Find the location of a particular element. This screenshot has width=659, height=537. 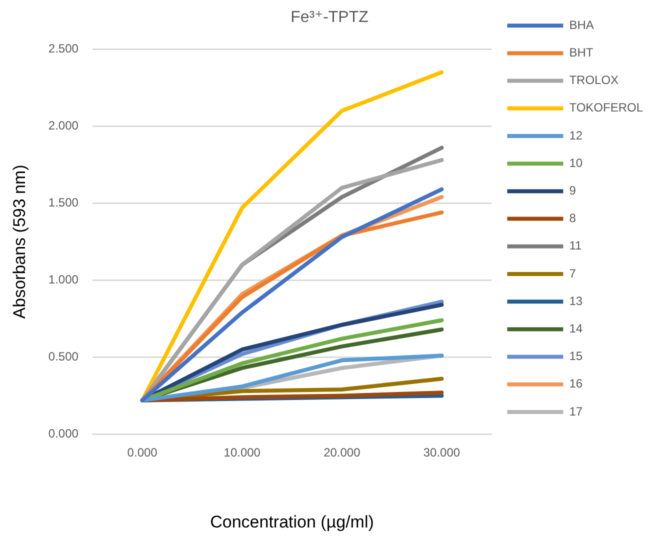

y-tick-label: 1.500 is located at coordinates (63, 203).